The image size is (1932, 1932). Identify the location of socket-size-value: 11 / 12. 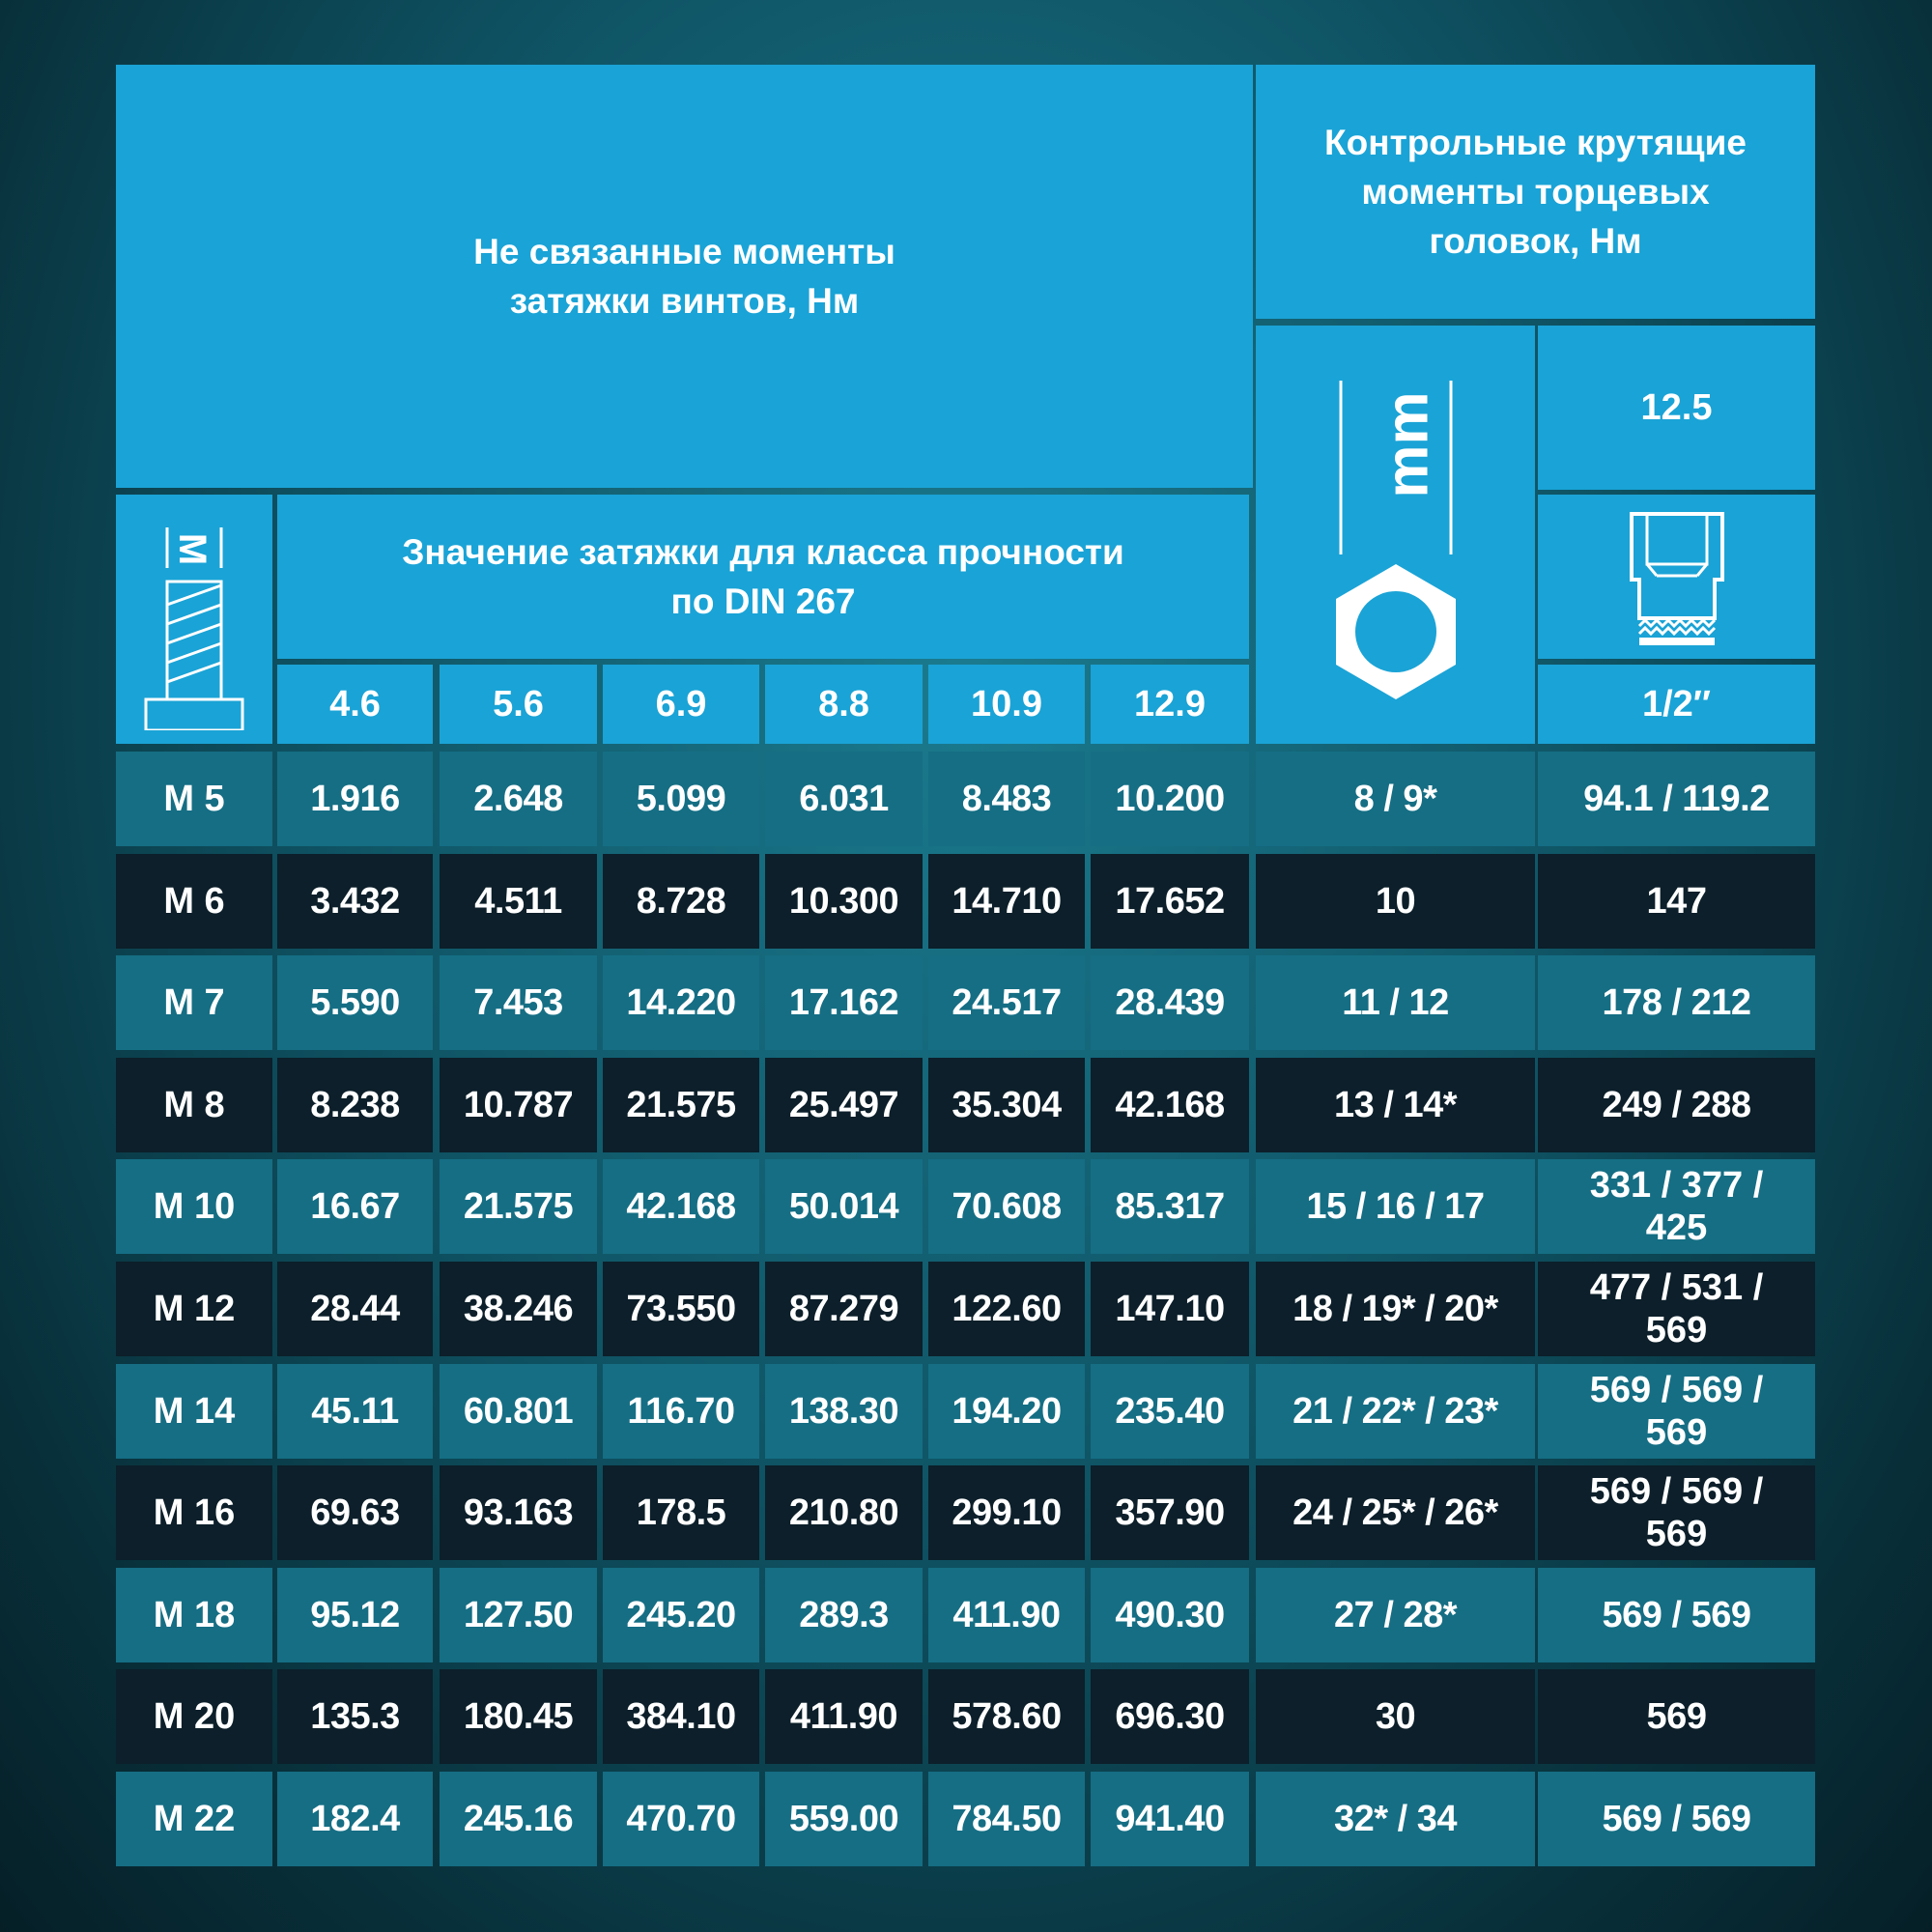
(1395, 1002).